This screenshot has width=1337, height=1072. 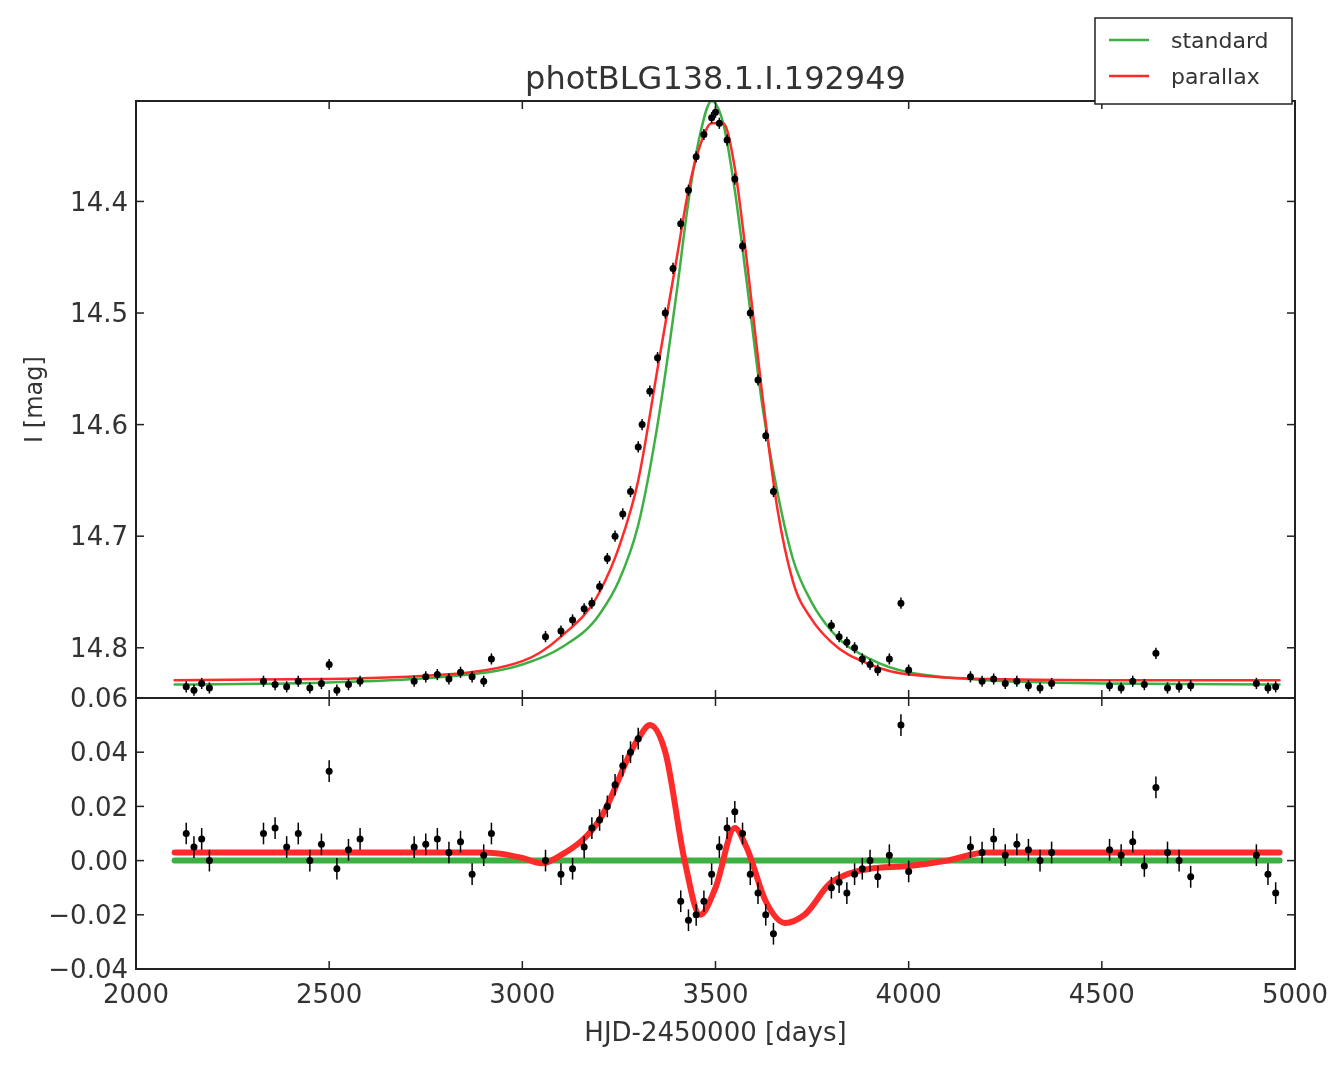 What do you see at coordinates (715, 1032) in the screenshot?
I see `x-axis-title: HJD-2450000 [days]` at bounding box center [715, 1032].